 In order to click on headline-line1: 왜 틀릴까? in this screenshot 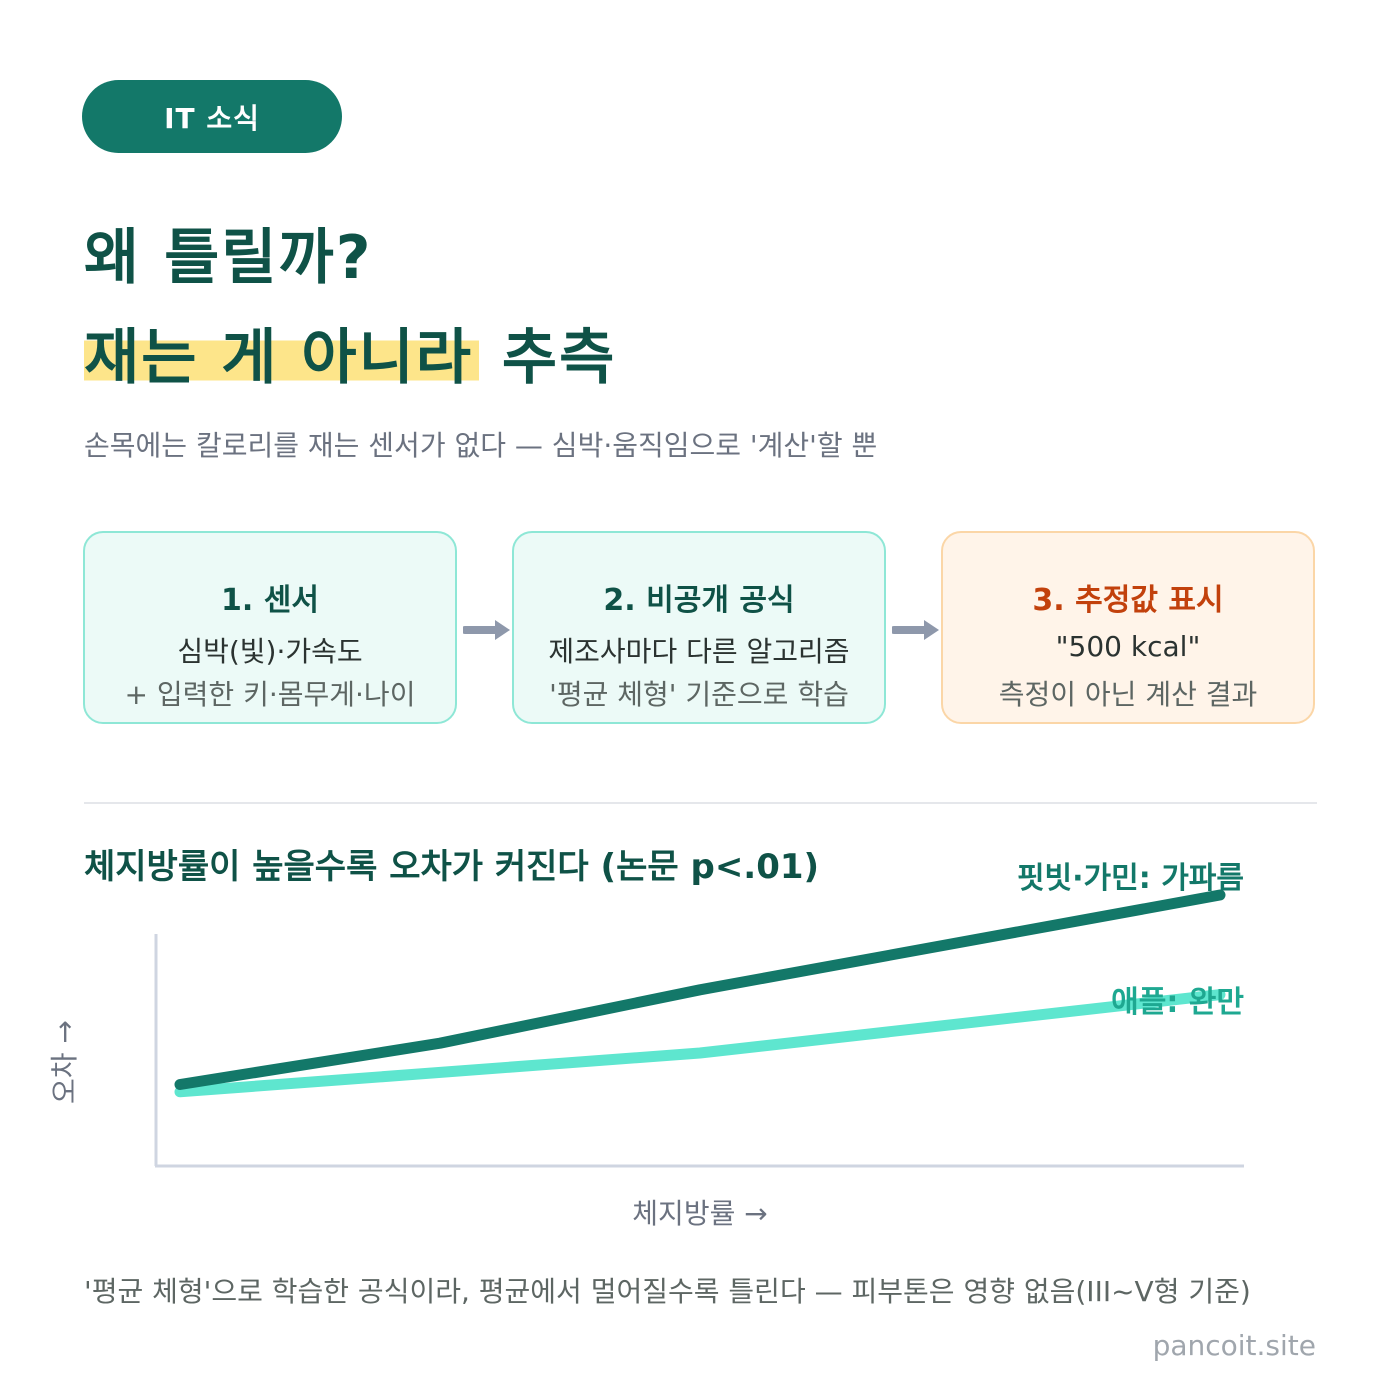, I will do `click(228, 258)`.